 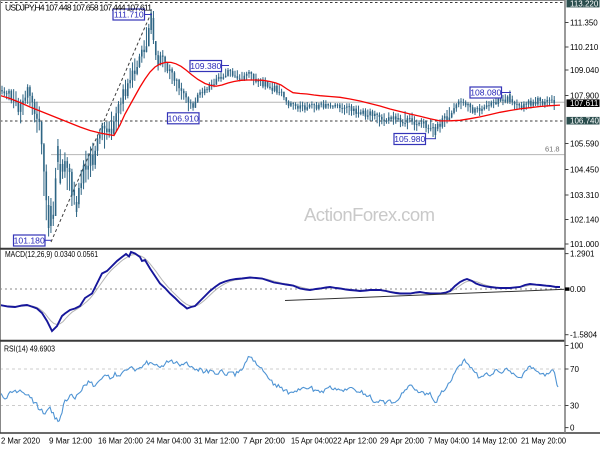 I want to click on svg-text: 29 Apr 20:00, so click(x=402, y=441).